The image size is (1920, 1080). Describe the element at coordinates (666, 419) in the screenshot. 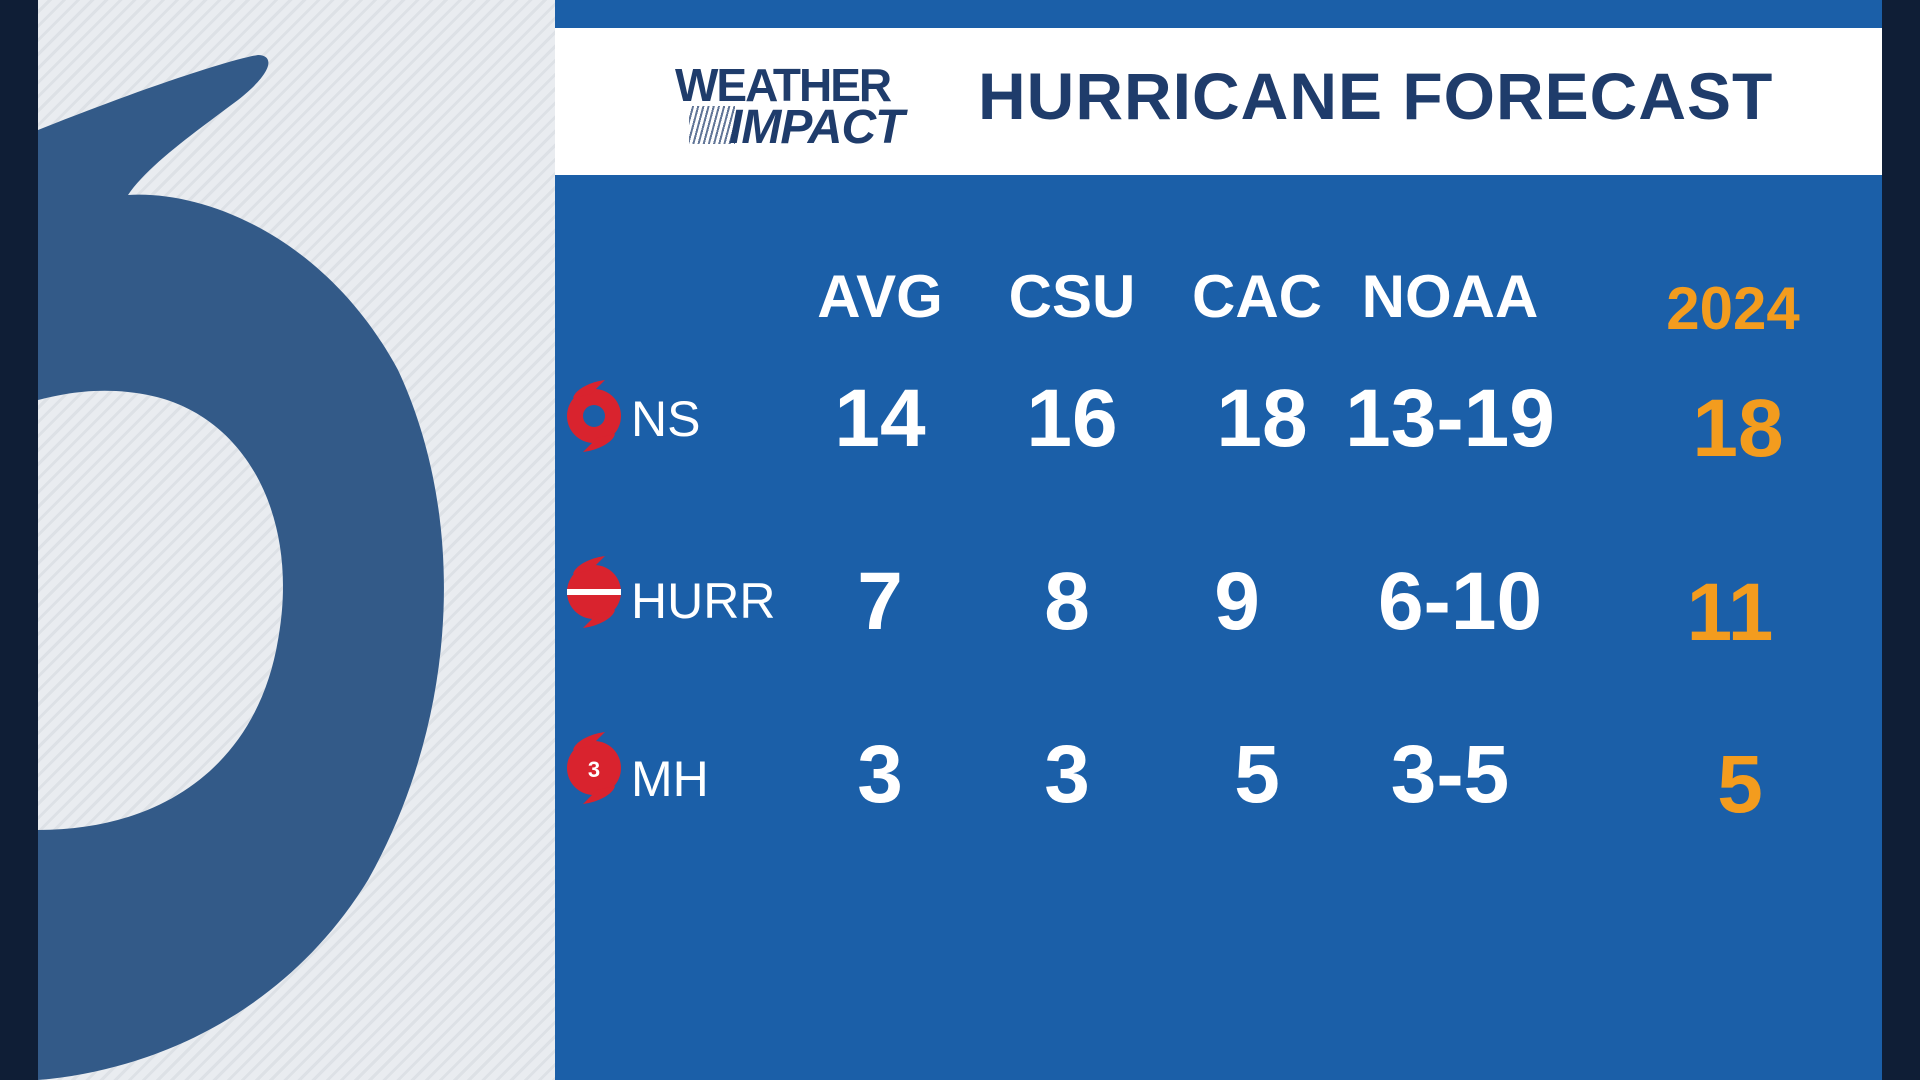

I see `row-label-ns: NS` at that location.